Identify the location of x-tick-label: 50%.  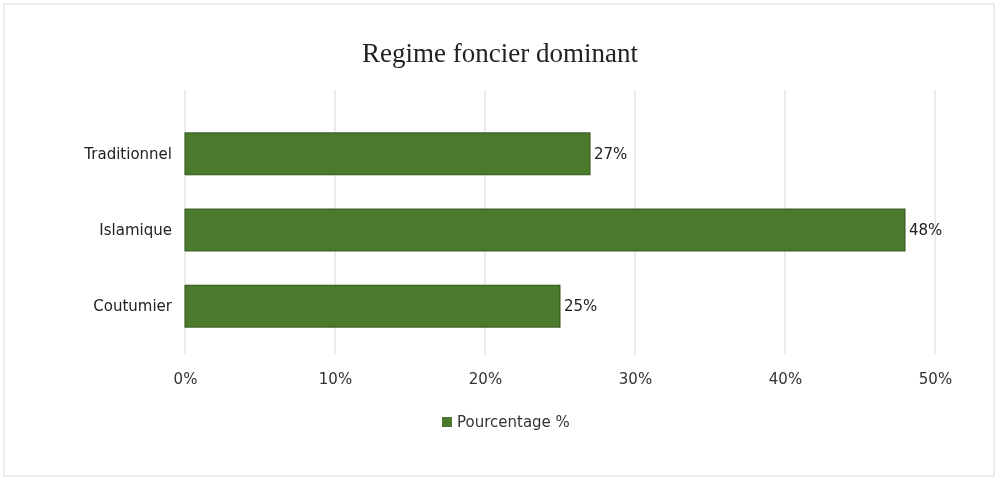
(935, 378).